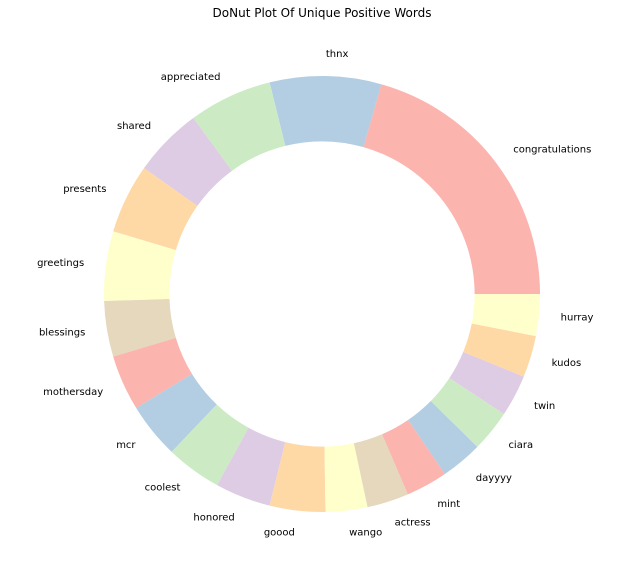  I want to click on slice-label-appreciated: appreciated, so click(191, 77).